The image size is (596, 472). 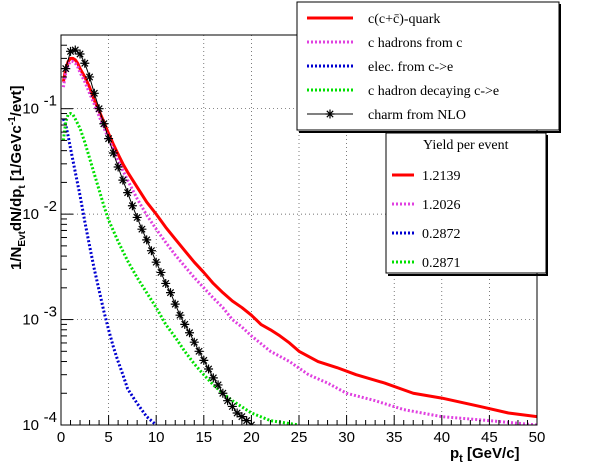 What do you see at coordinates (12, 120) in the screenshot?
I see `y-axis-title-part-5: -1` at bounding box center [12, 120].